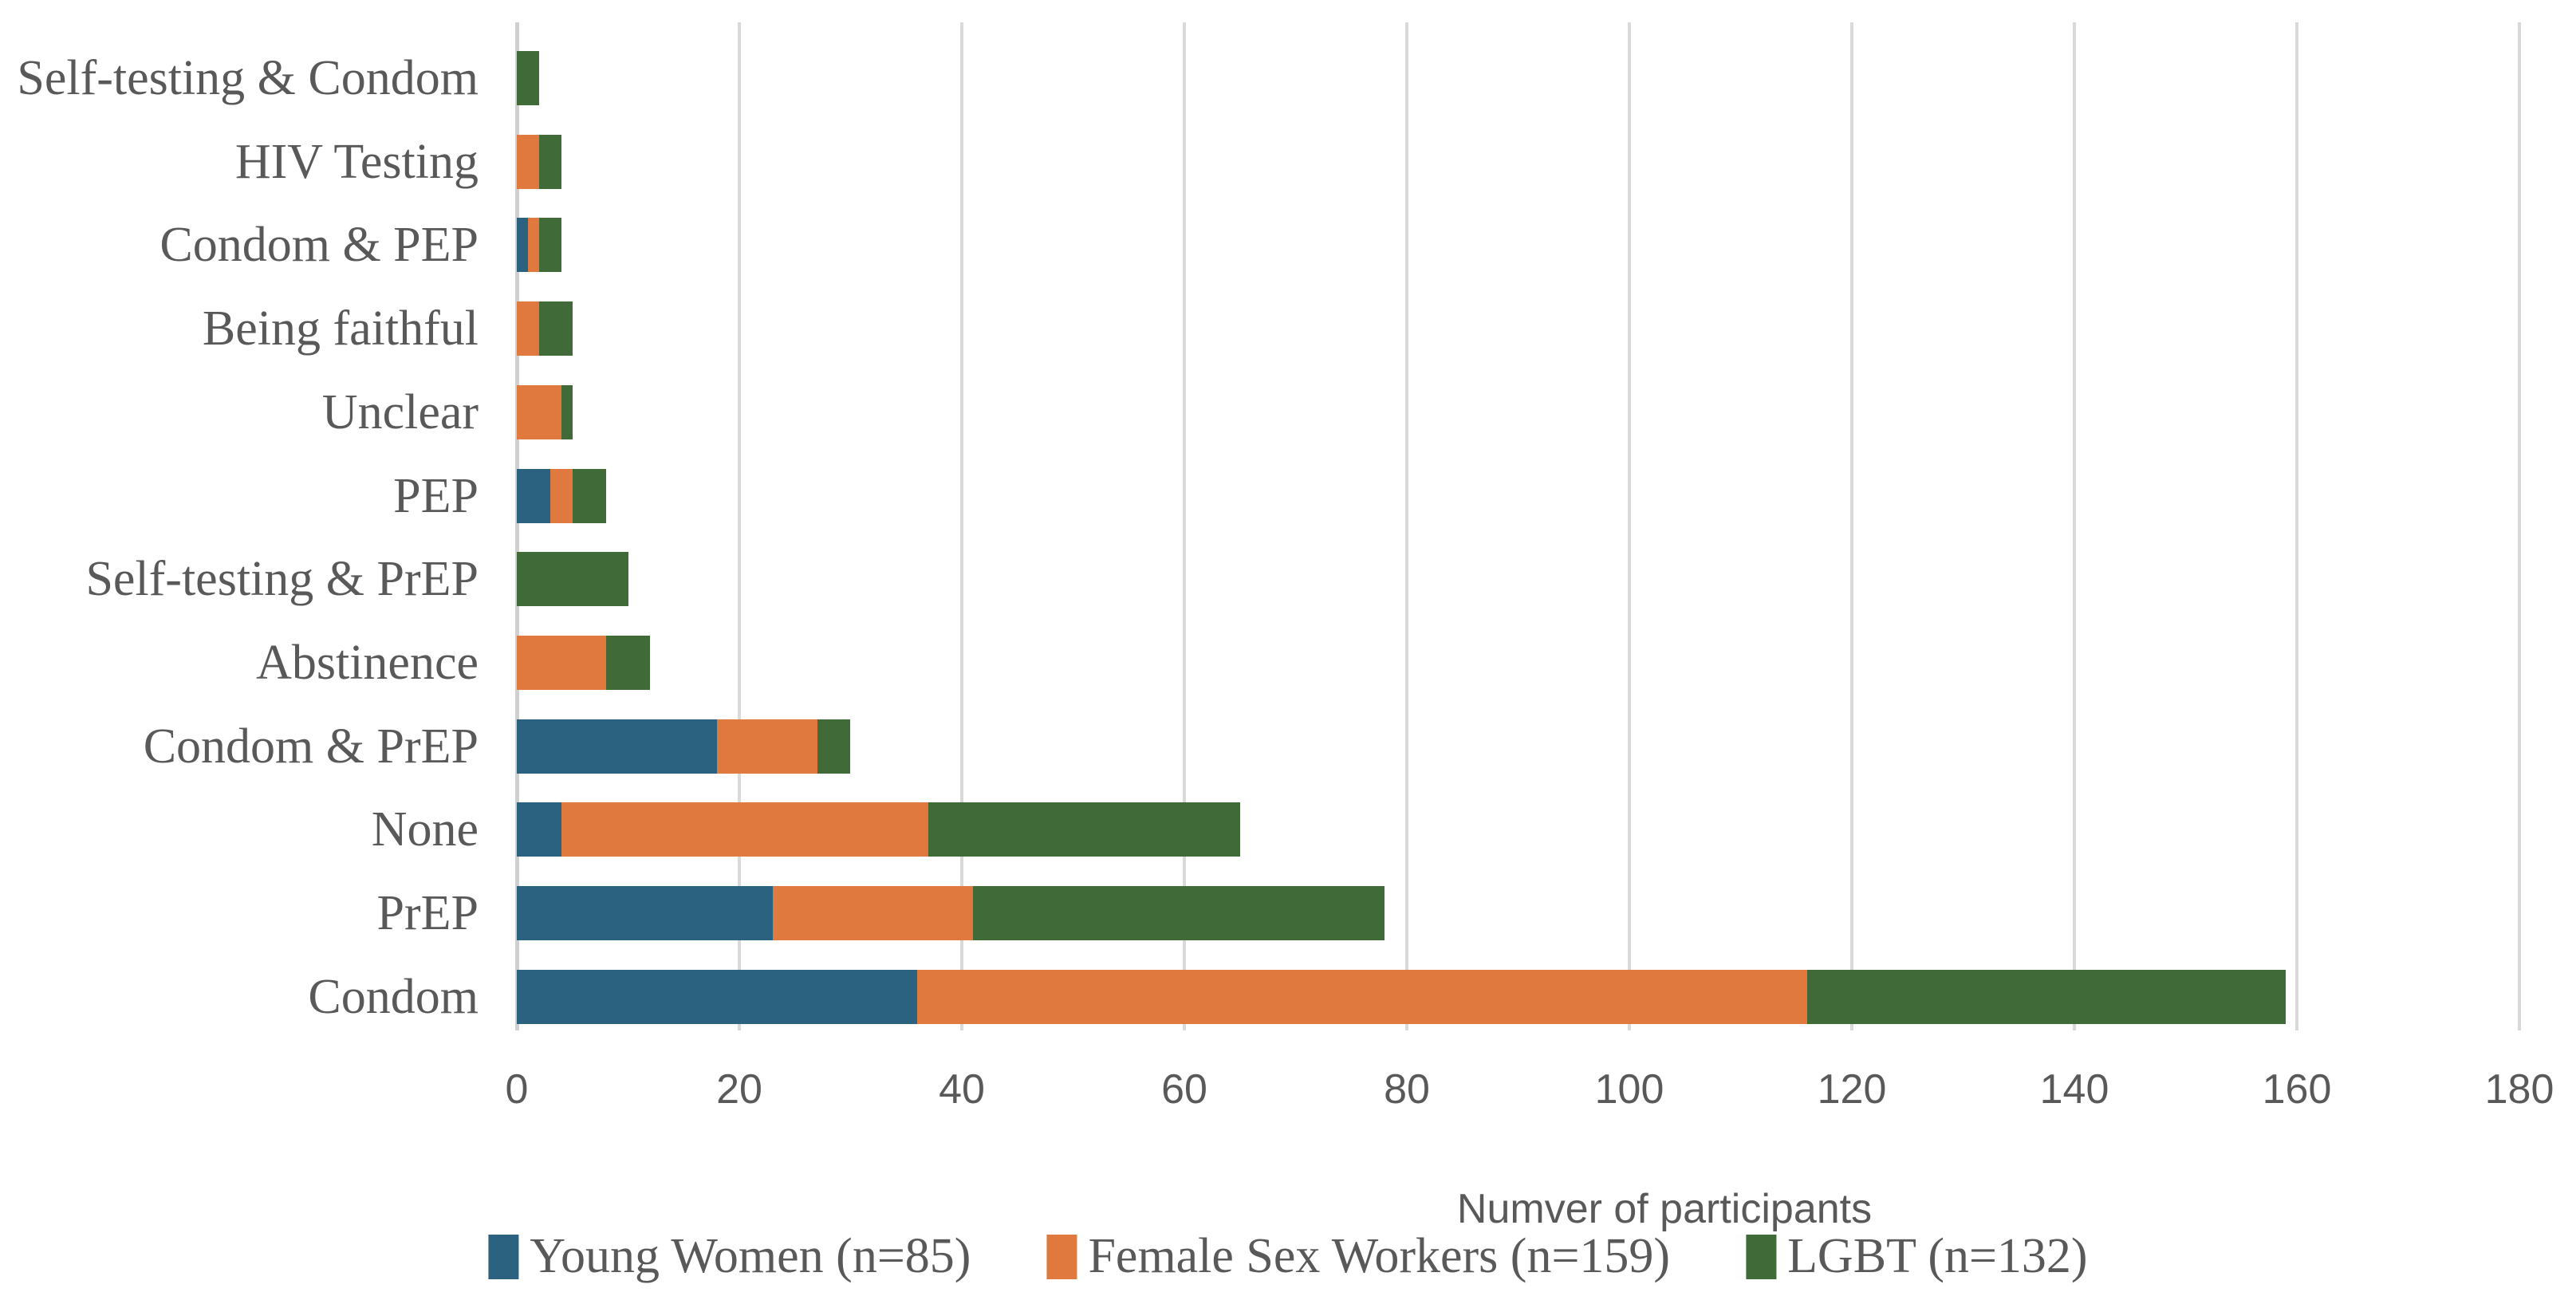 The width and height of the screenshot is (2576, 1300). I want to click on legend-label-young-women: Young Women (n=85), so click(750, 1256).